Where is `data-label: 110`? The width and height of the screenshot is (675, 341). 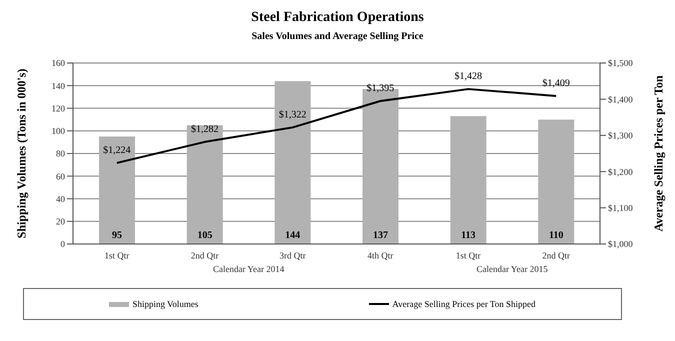
data-label: 110 is located at coordinates (556, 235).